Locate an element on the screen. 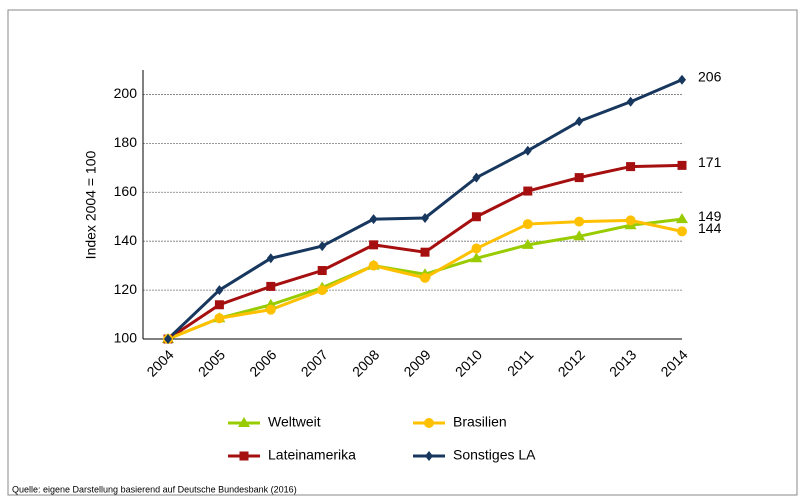  end-label: 206 is located at coordinates (710, 76).